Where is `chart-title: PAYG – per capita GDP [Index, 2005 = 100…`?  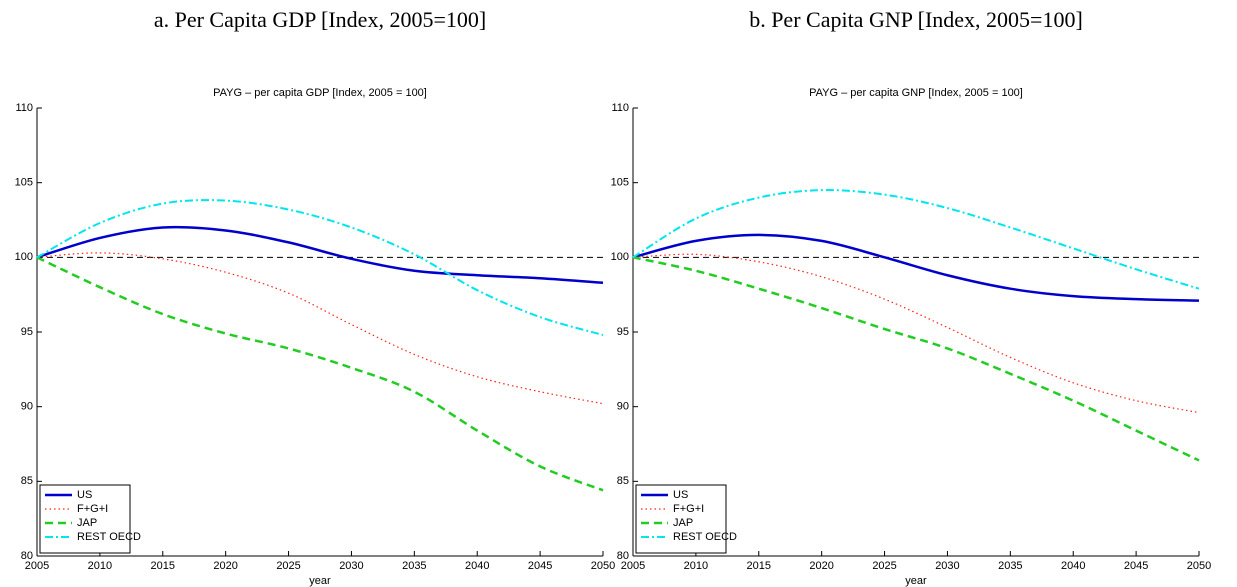
chart-title: PAYG – per capita GDP [Index, 2005 = 100… is located at coordinates (320, 93).